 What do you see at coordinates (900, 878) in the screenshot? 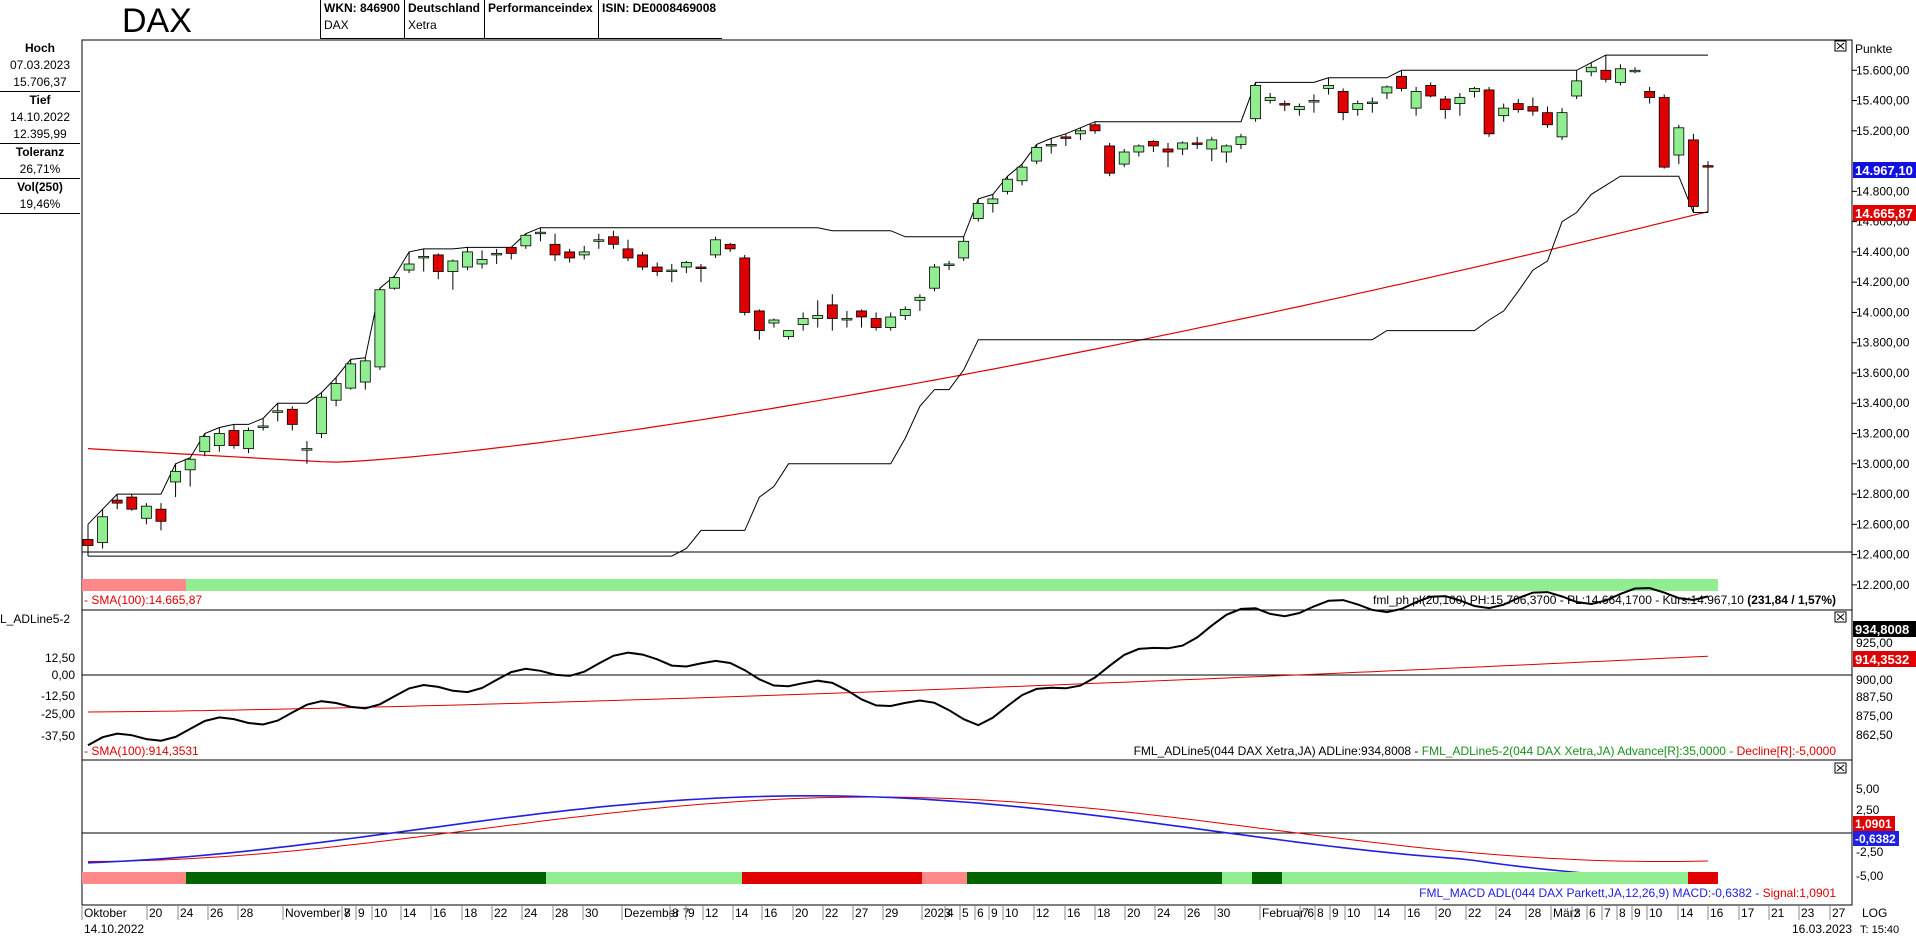
I see `macd-status-bar` at bounding box center [900, 878].